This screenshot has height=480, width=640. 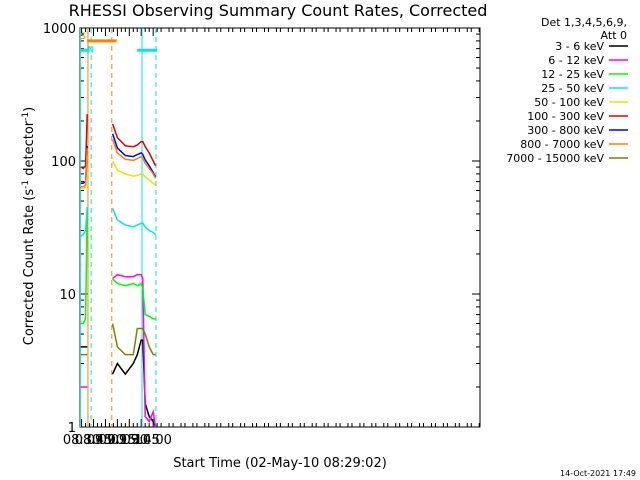 I want to click on y-axis-label: Corrected Count Rate (s-1 detector-1), so click(x=29, y=226).